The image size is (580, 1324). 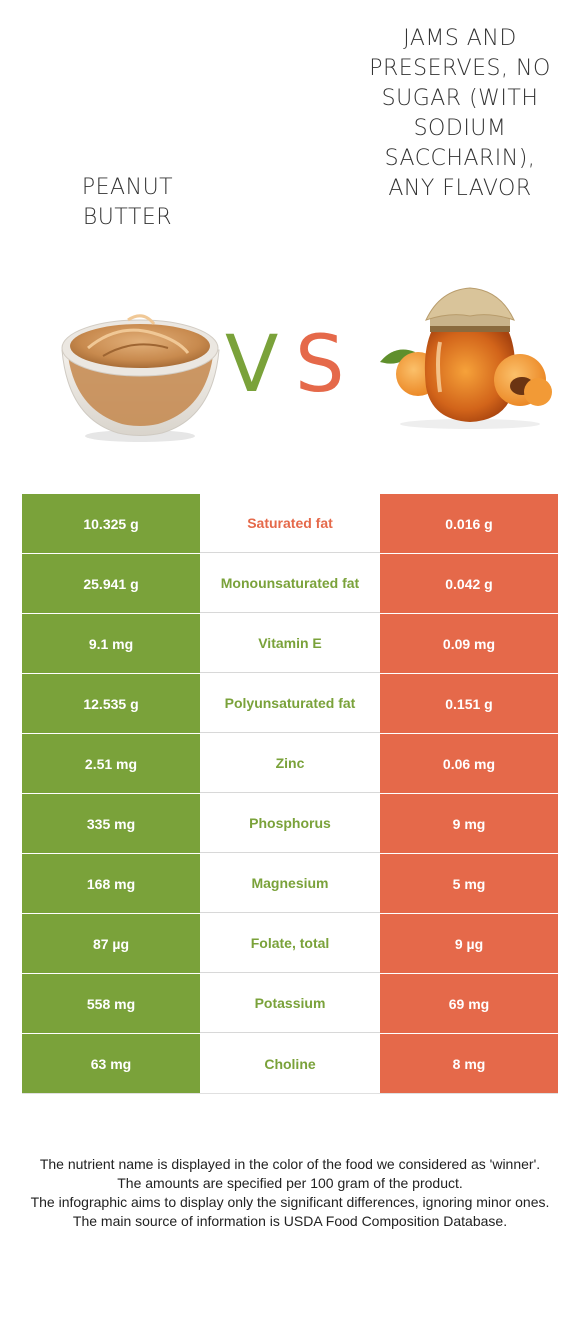 I want to click on nutrient-name: Monounsaturated fat, so click(x=290, y=583).